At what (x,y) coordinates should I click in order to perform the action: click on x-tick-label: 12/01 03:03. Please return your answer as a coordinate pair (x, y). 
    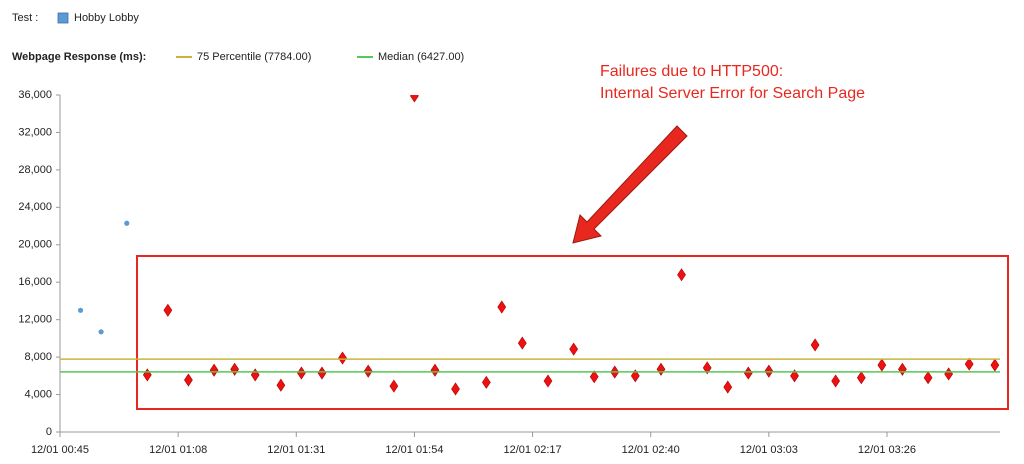
    Looking at the image, I should click on (769, 450).